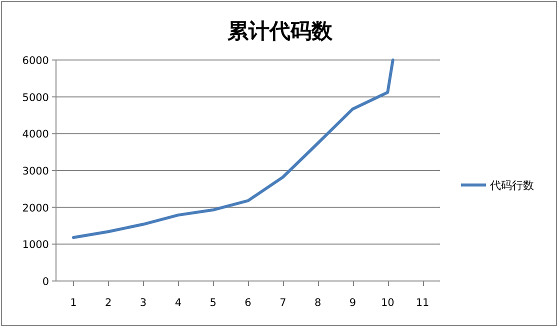 Image resolution: width=559 pixels, height=328 pixels. I want to click on y-tick-label: 0, so click(45, 282).